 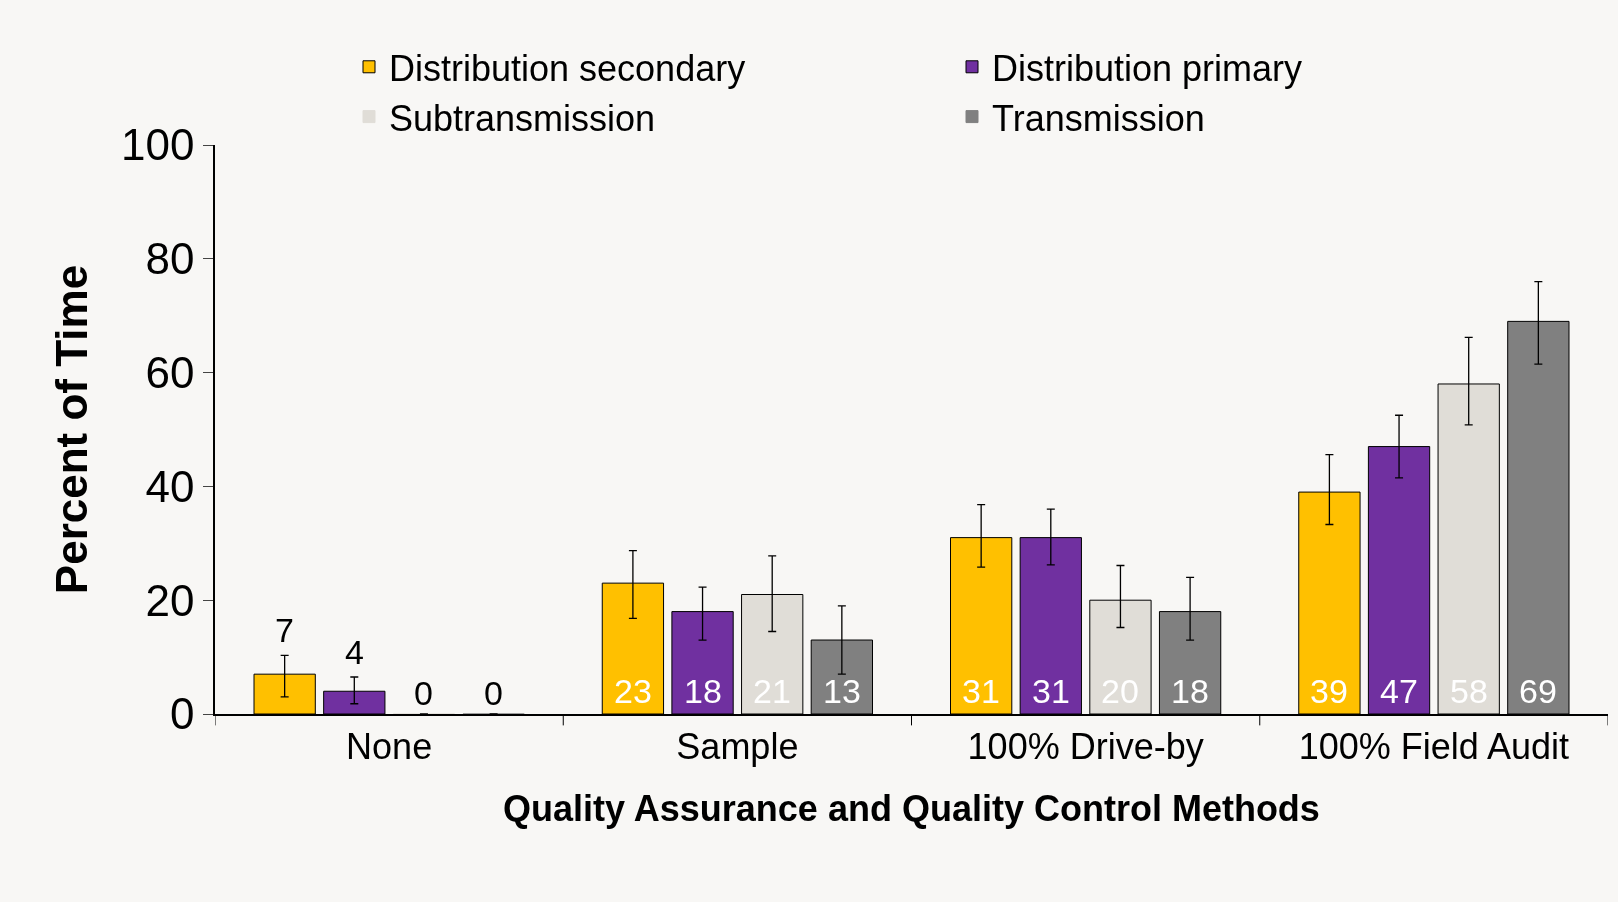 I want to click on data-label: 47, so click(x=1399, y=691).